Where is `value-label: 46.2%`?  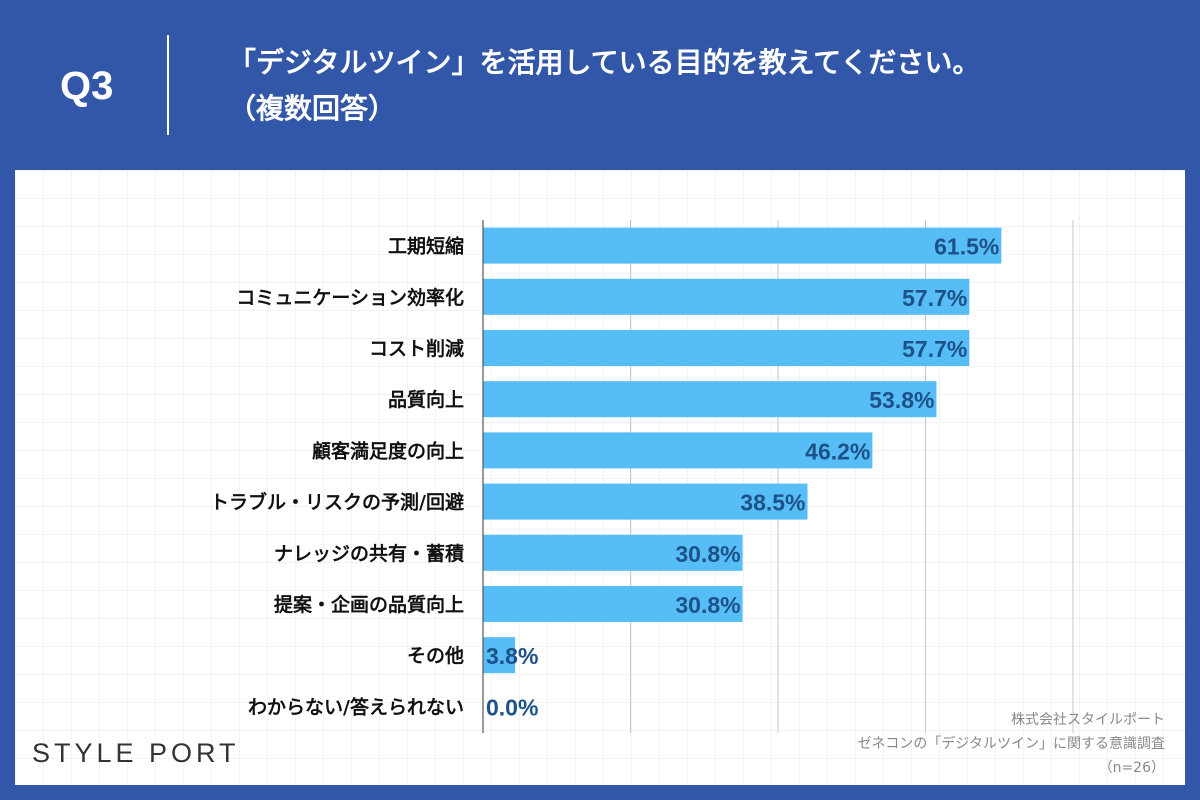 value-label: 46.2% is located at coordinates (837, 451).